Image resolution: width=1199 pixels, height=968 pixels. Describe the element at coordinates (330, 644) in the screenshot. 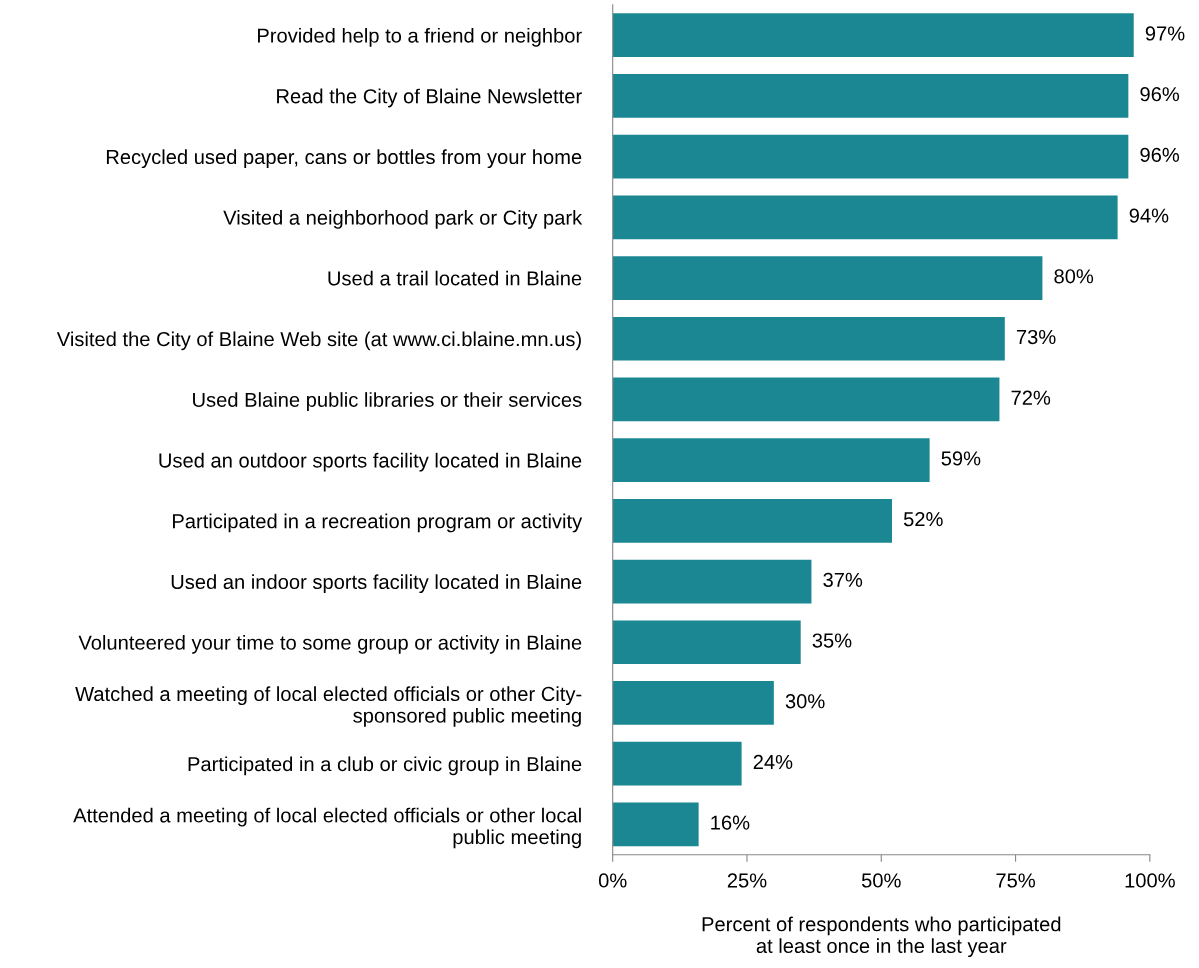

I see `y-tick-label: Volunteered your time to some group or activity in Blaine` at that location.